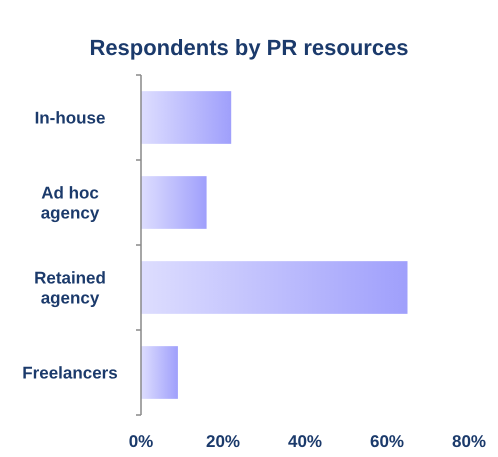 The image size is (498, 457). I want to click on y-tick-label: Freelancers, so click(70, 373).